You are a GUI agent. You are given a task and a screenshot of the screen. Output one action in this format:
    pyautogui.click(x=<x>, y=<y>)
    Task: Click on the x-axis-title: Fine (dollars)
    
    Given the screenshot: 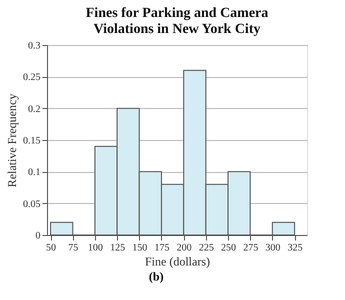 What is the action you would take?
    pyautogui.click(x=177, y=261)
    